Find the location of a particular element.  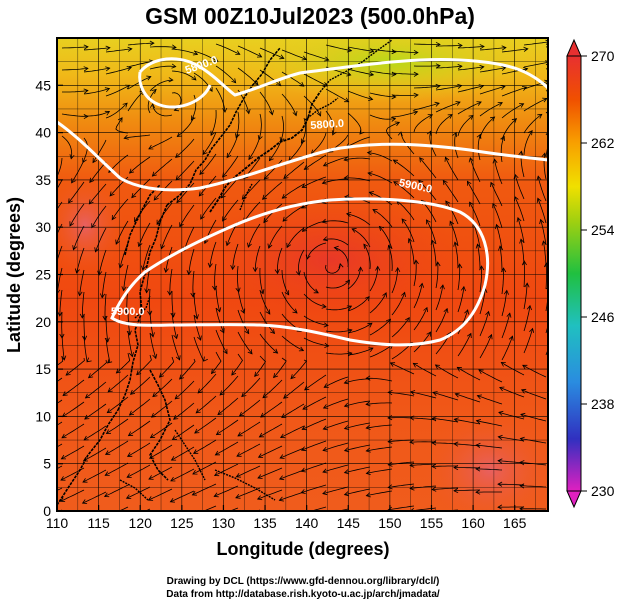

y-tick-label: 30 is located at coordinates (43, 227).